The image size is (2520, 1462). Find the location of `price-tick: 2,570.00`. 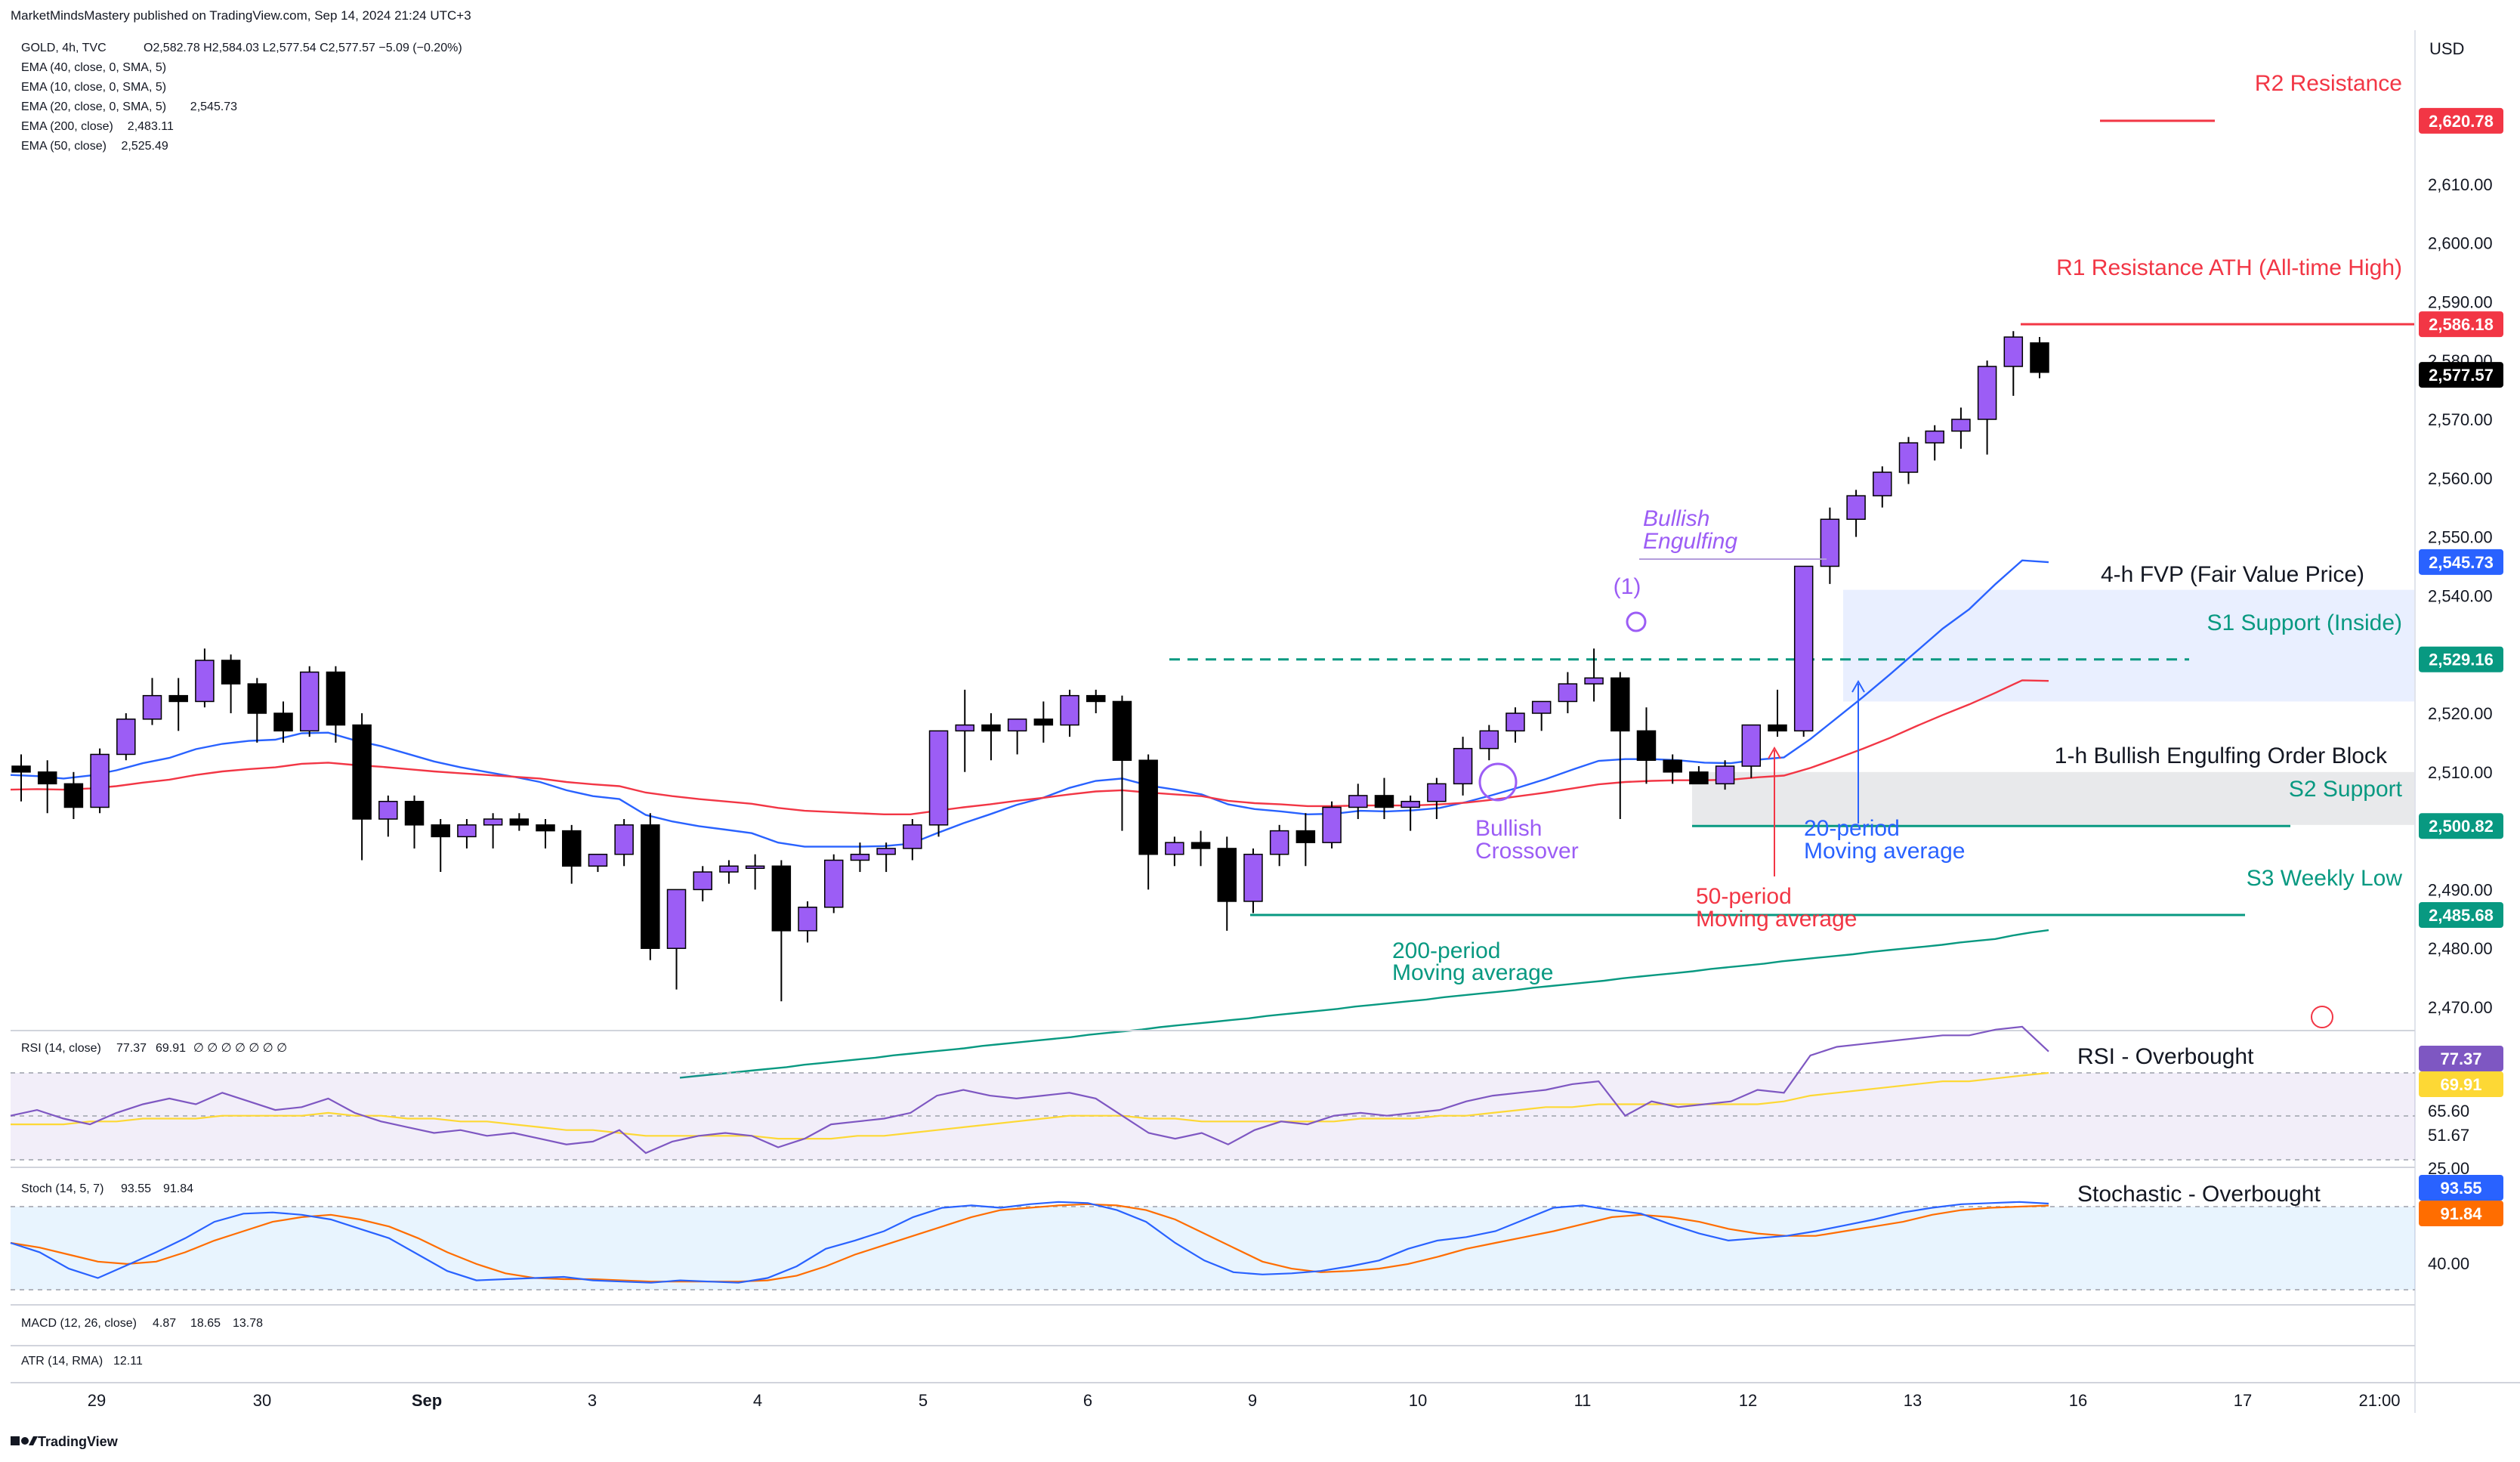

price-tick: 2,570.00 is located at coordinates (2460, 419).